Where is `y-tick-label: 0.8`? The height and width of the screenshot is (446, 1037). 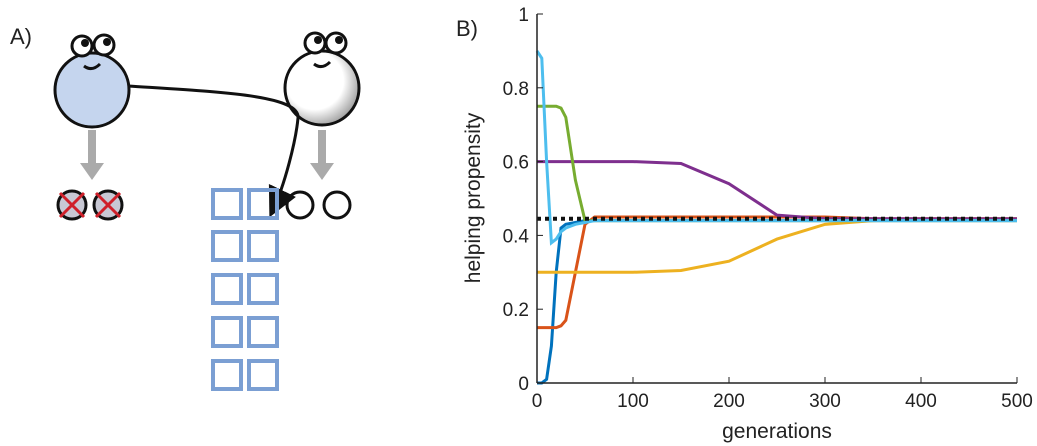
y-tick-label: 0.8 is located at coordinates (516, 89).